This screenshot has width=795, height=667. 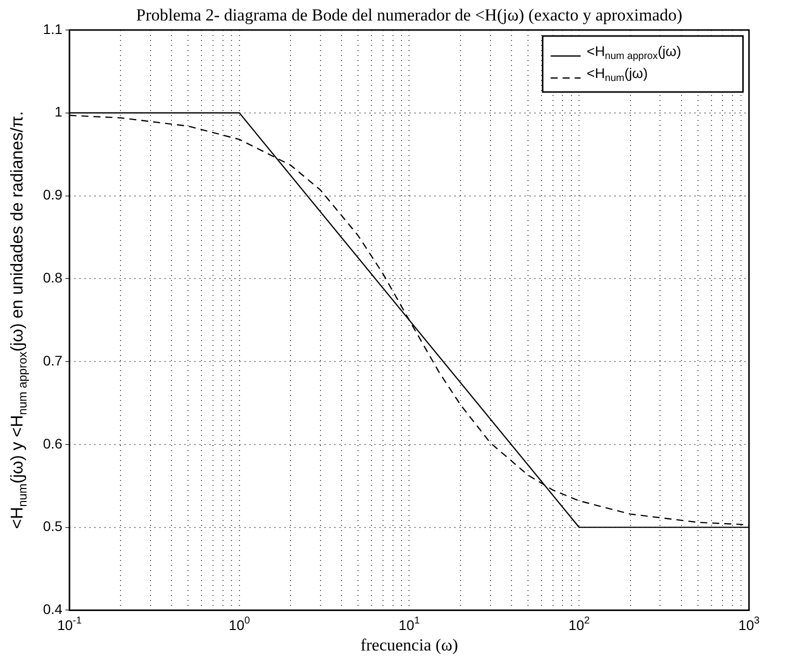 What do you see at coordinates (52, 526) in the screenshot?
I see `y-tick-label: 0.5` at bounding box center [52, 526].